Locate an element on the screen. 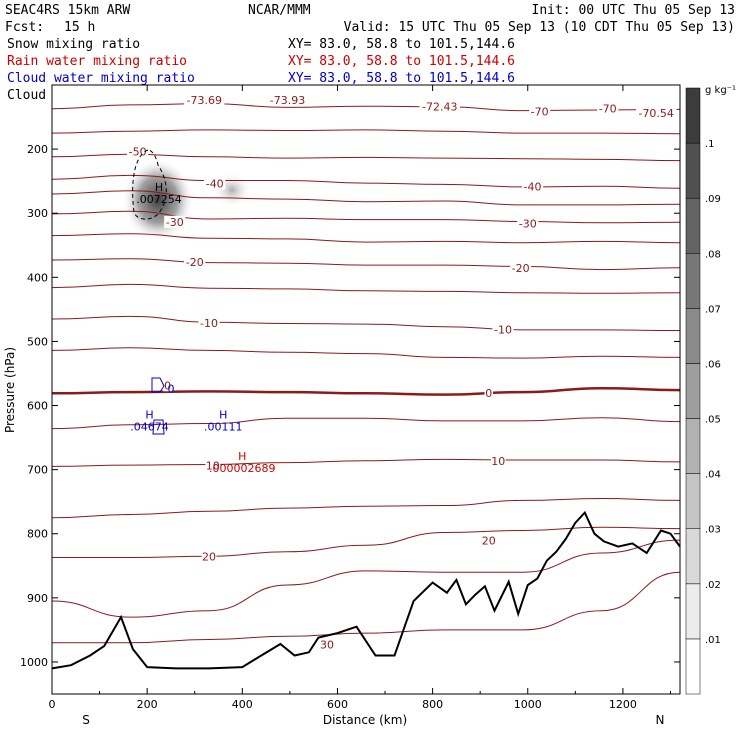  temperature-label: -70 is located at coordinates (608, 108).